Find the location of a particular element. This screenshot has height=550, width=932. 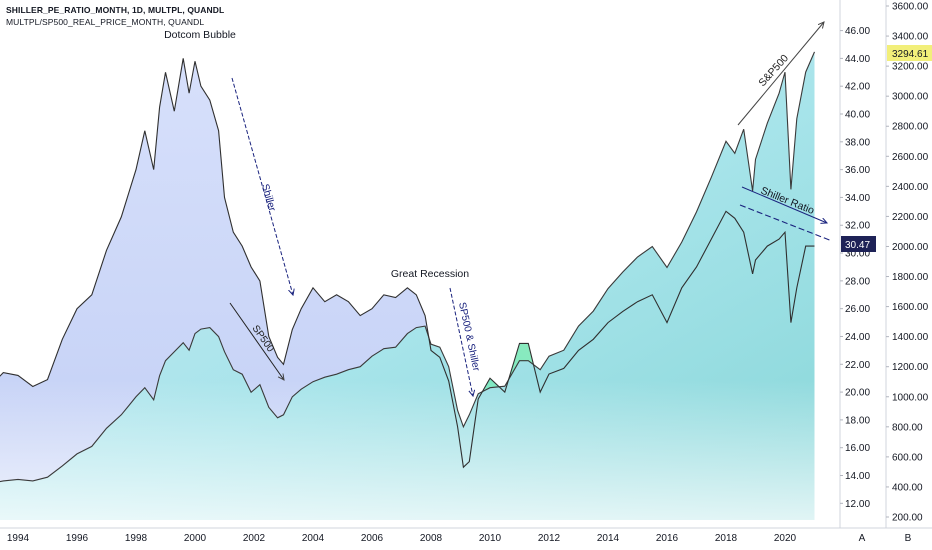

shiller-tick-label: 12.00 is located at coordinates (857, 504).